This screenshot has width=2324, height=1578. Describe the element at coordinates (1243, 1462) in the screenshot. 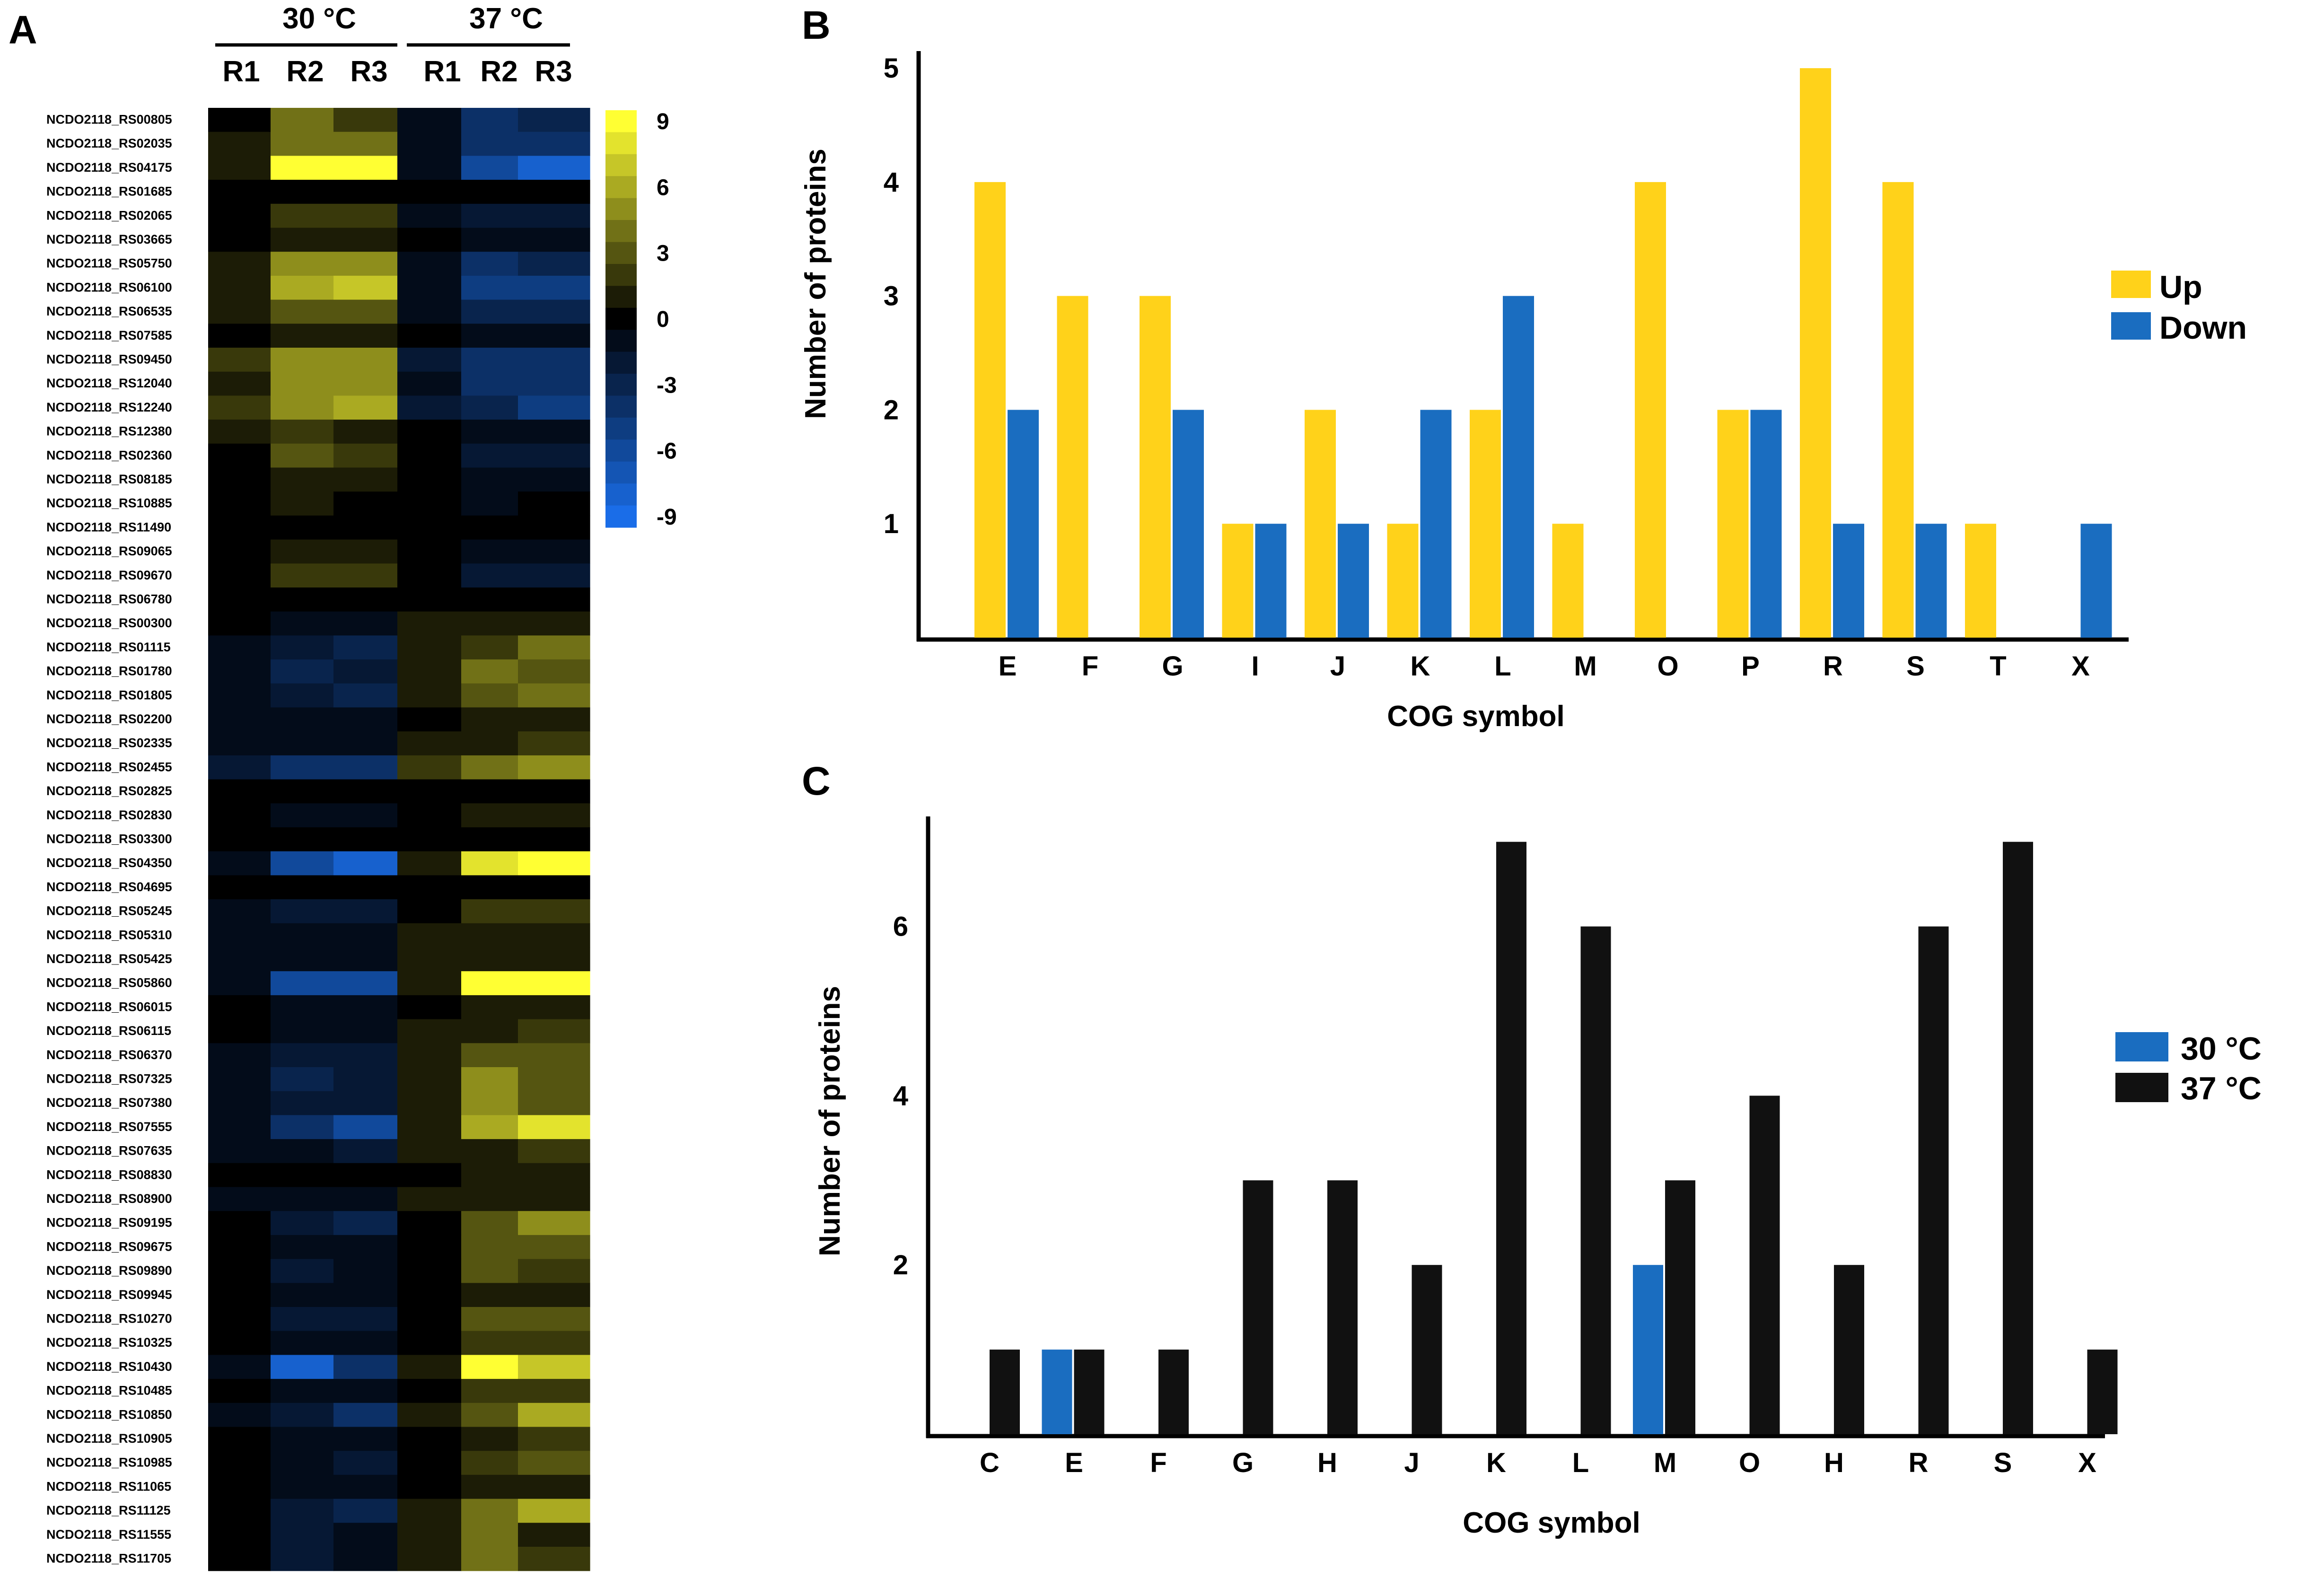

I see `x-tick-label: G` at that location.